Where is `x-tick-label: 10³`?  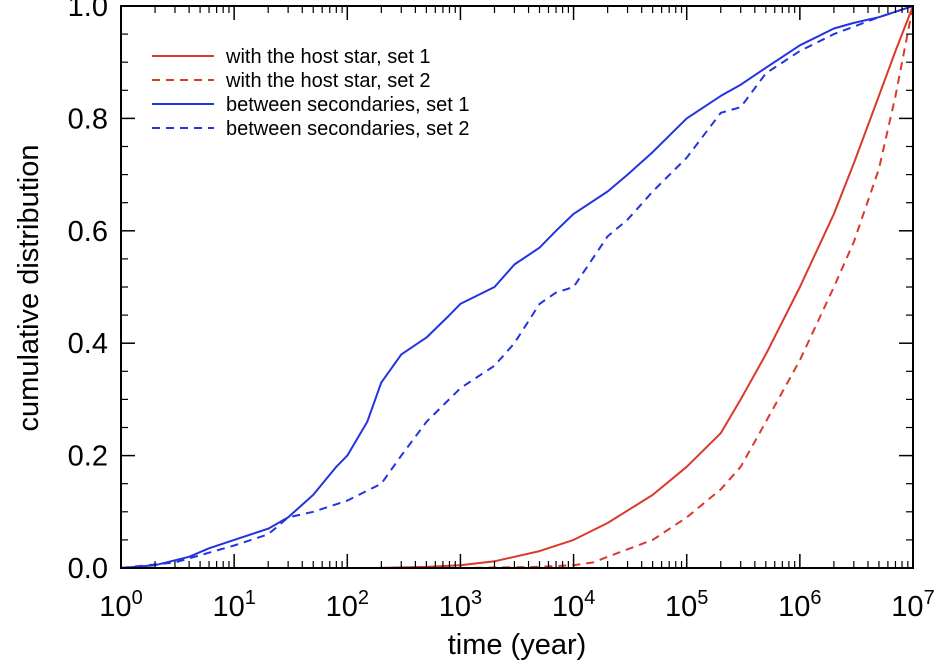
x-tick-label: 10³ is located at coordinates (460, 605).